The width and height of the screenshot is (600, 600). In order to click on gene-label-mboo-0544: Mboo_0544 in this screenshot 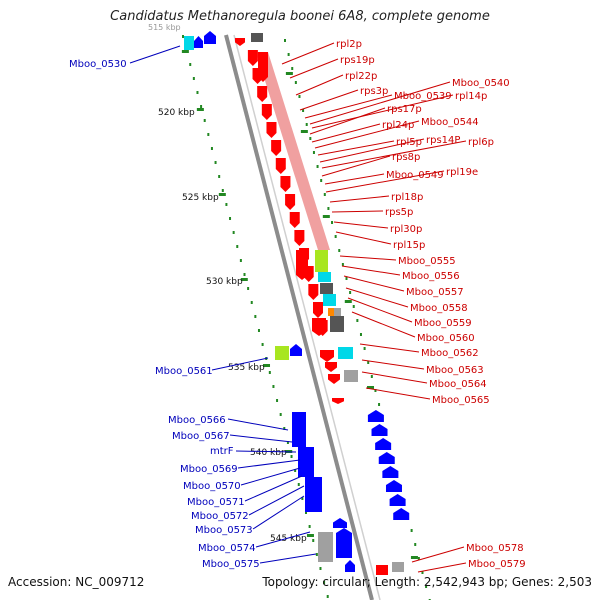, I will do `click(450, 122)`.